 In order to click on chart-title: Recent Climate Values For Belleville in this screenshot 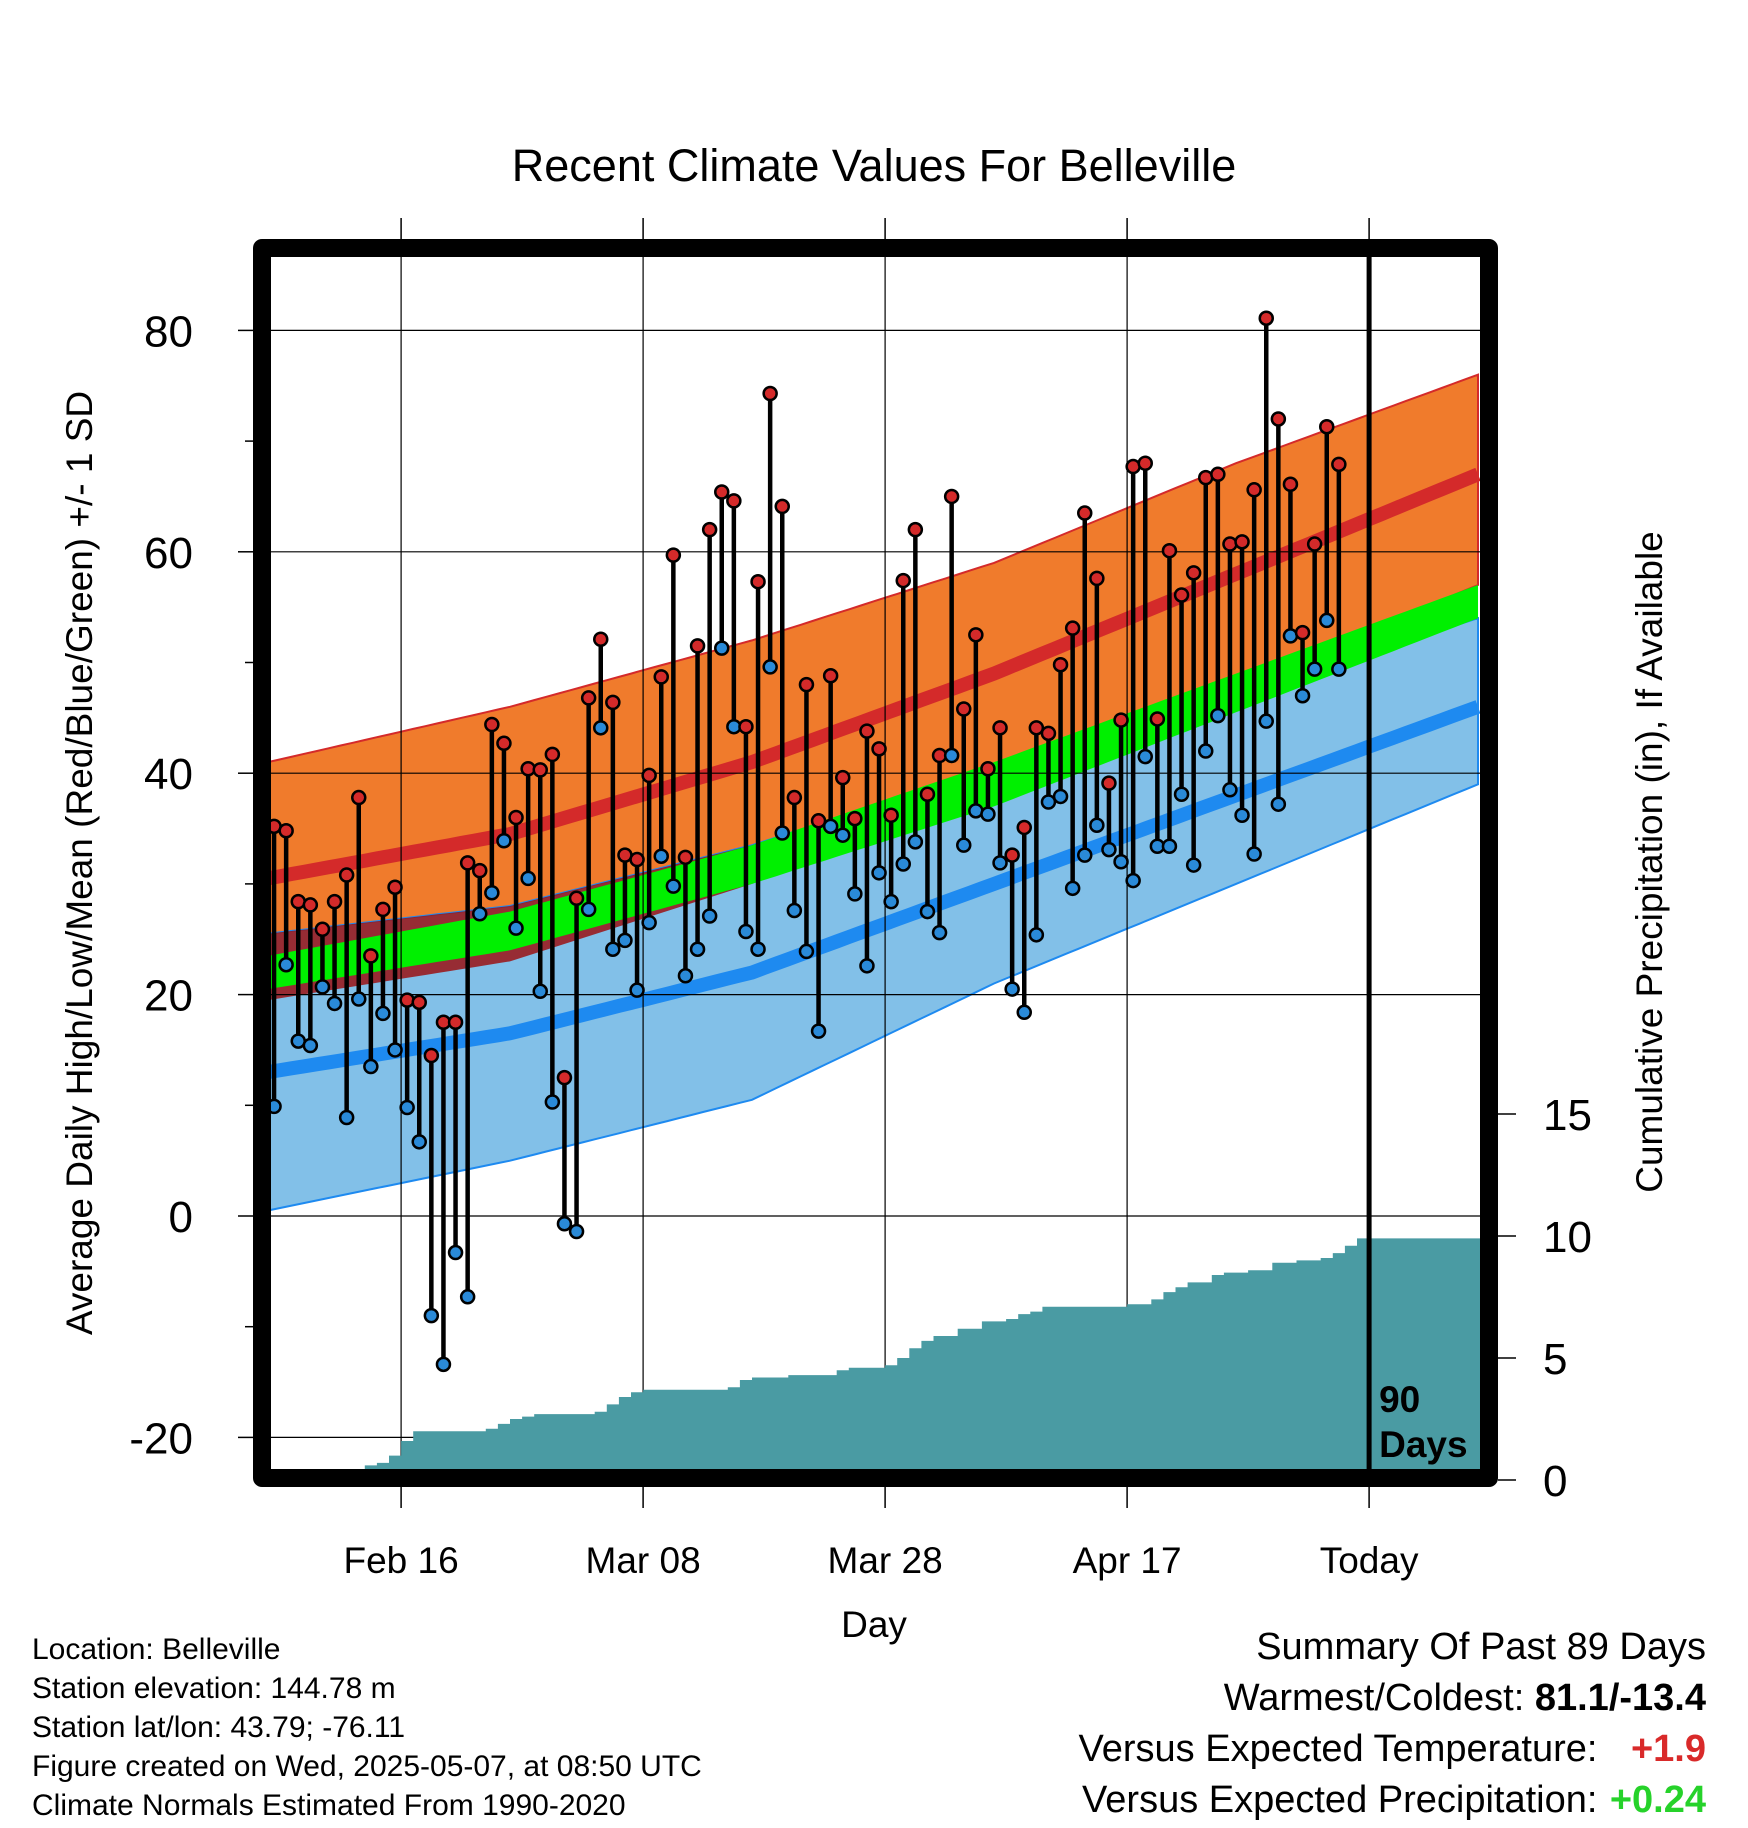, I will do `click(874, 165)`.